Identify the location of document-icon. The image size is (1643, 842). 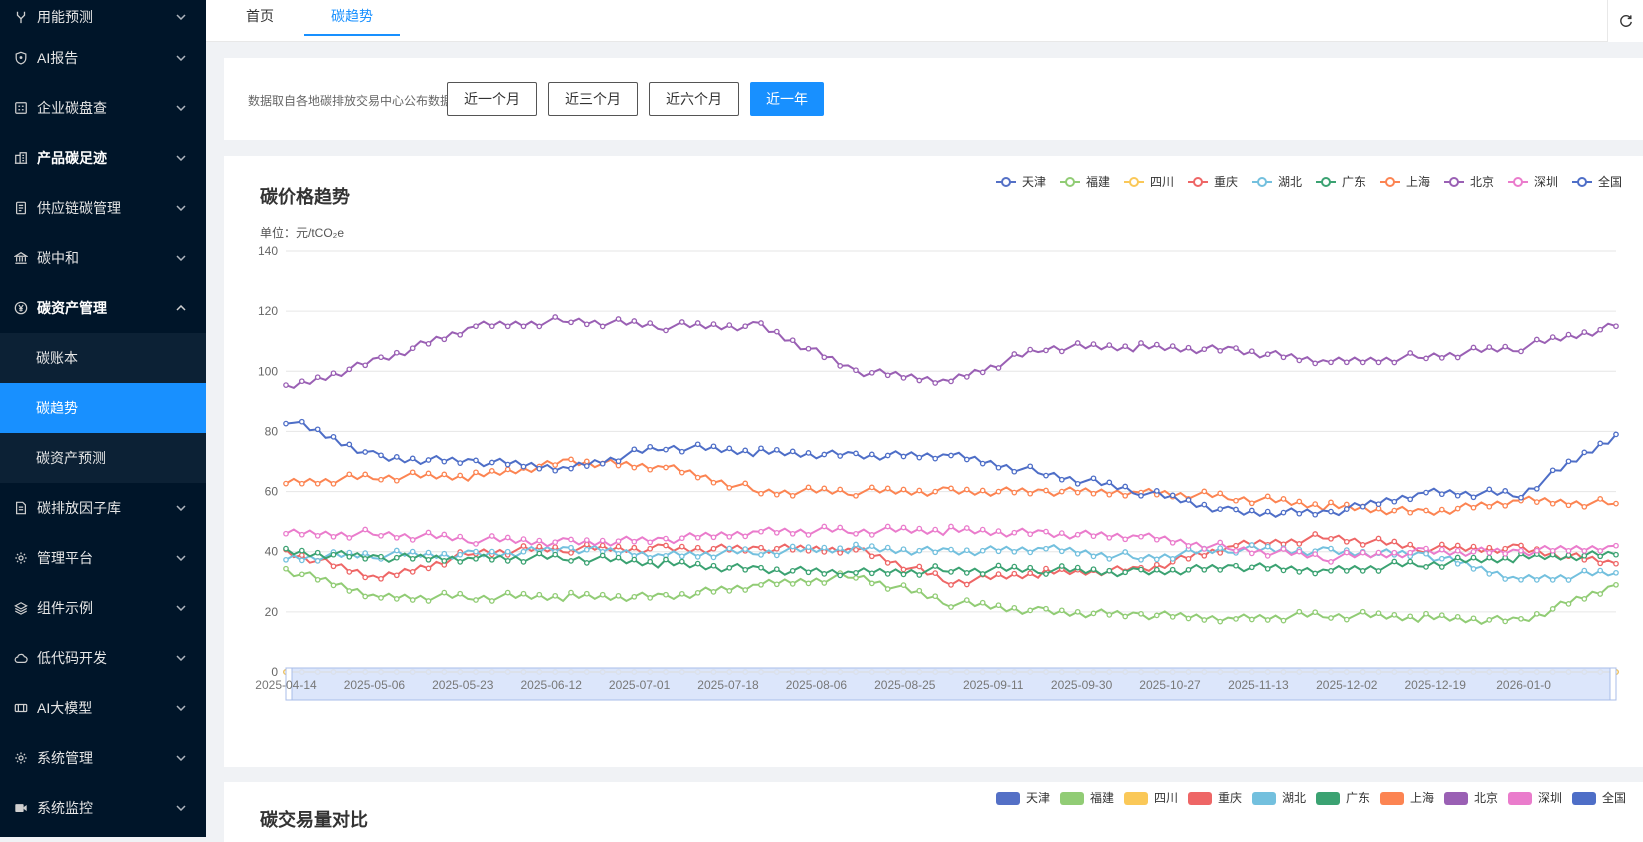
(21, 508).